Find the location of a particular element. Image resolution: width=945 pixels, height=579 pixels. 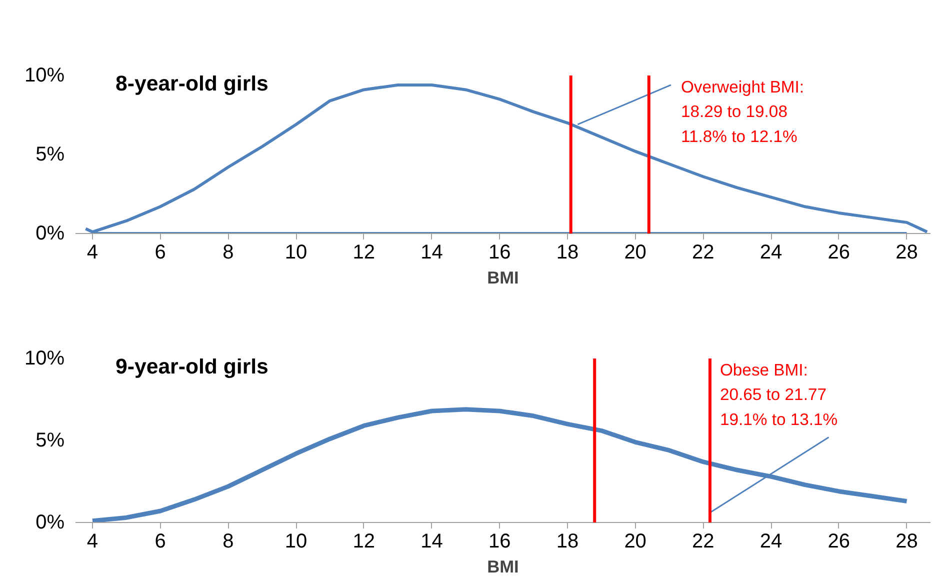

annotation: Obese BMI: 20.65 to 21.77 19.1% to 13.1% is located at coordinates (779, 394).